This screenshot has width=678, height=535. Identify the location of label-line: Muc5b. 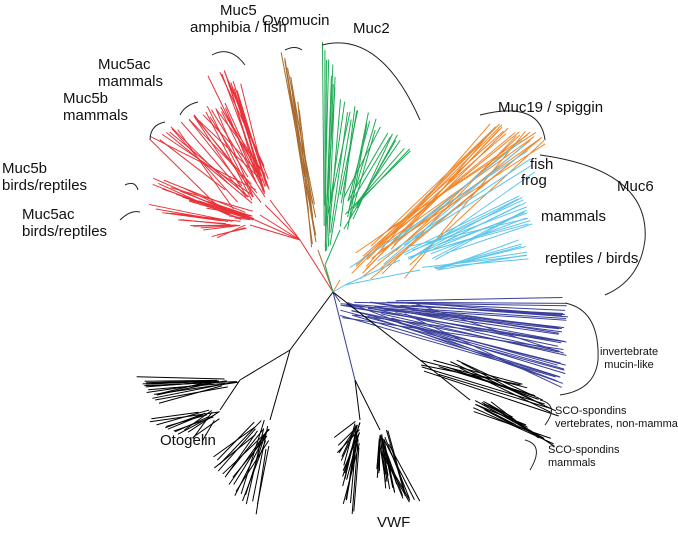
(25, 168).